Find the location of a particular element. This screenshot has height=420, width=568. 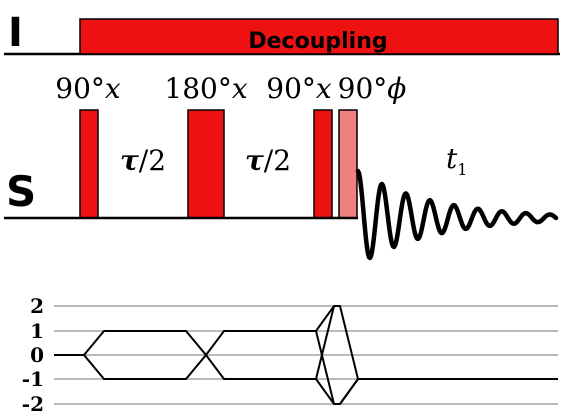

s-channel-label: S is located at coordinates (21, 191).